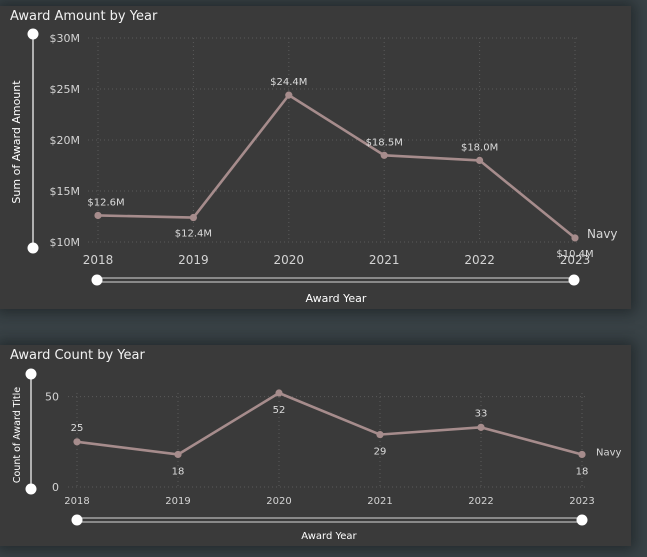 This screenshot has width=647, height=557. I want to click on y-tick-label: $10M, so click(65, 242).